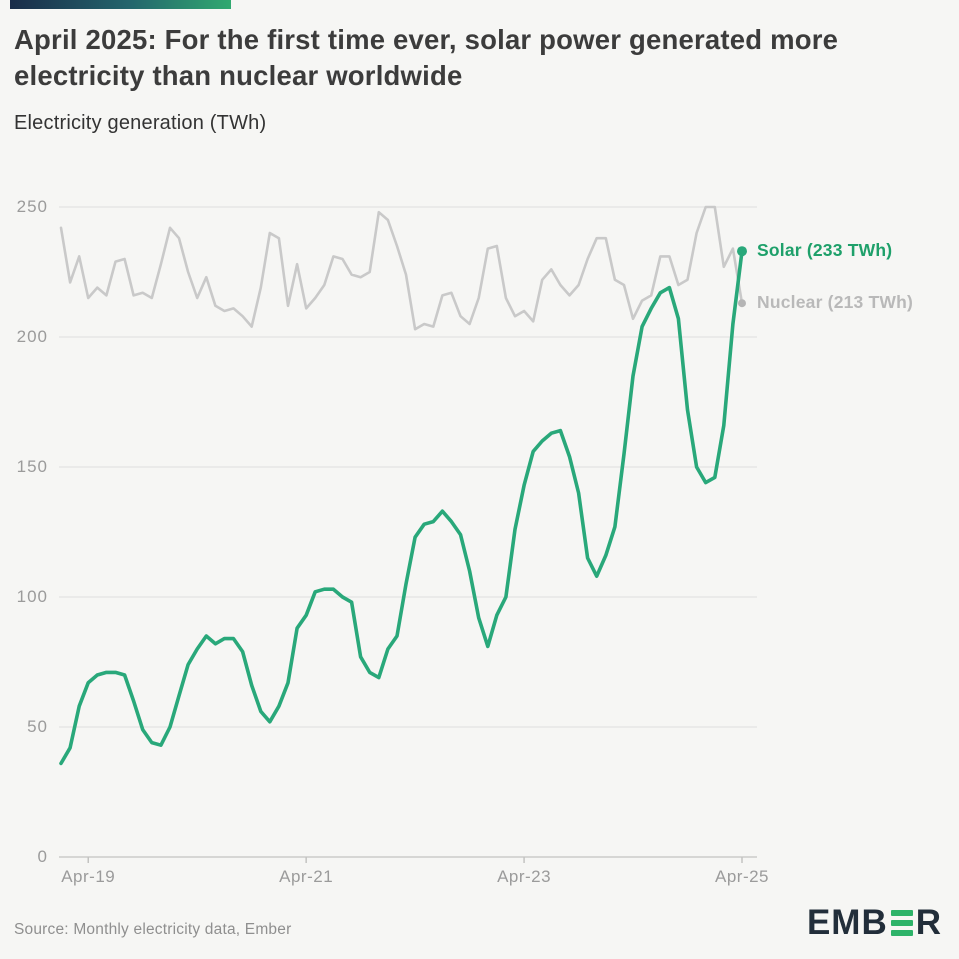  What do you see at coordinates (37, 726) in the screenshot?
I see `y-tick-label-50: 50` at bounding box center [37, 726].